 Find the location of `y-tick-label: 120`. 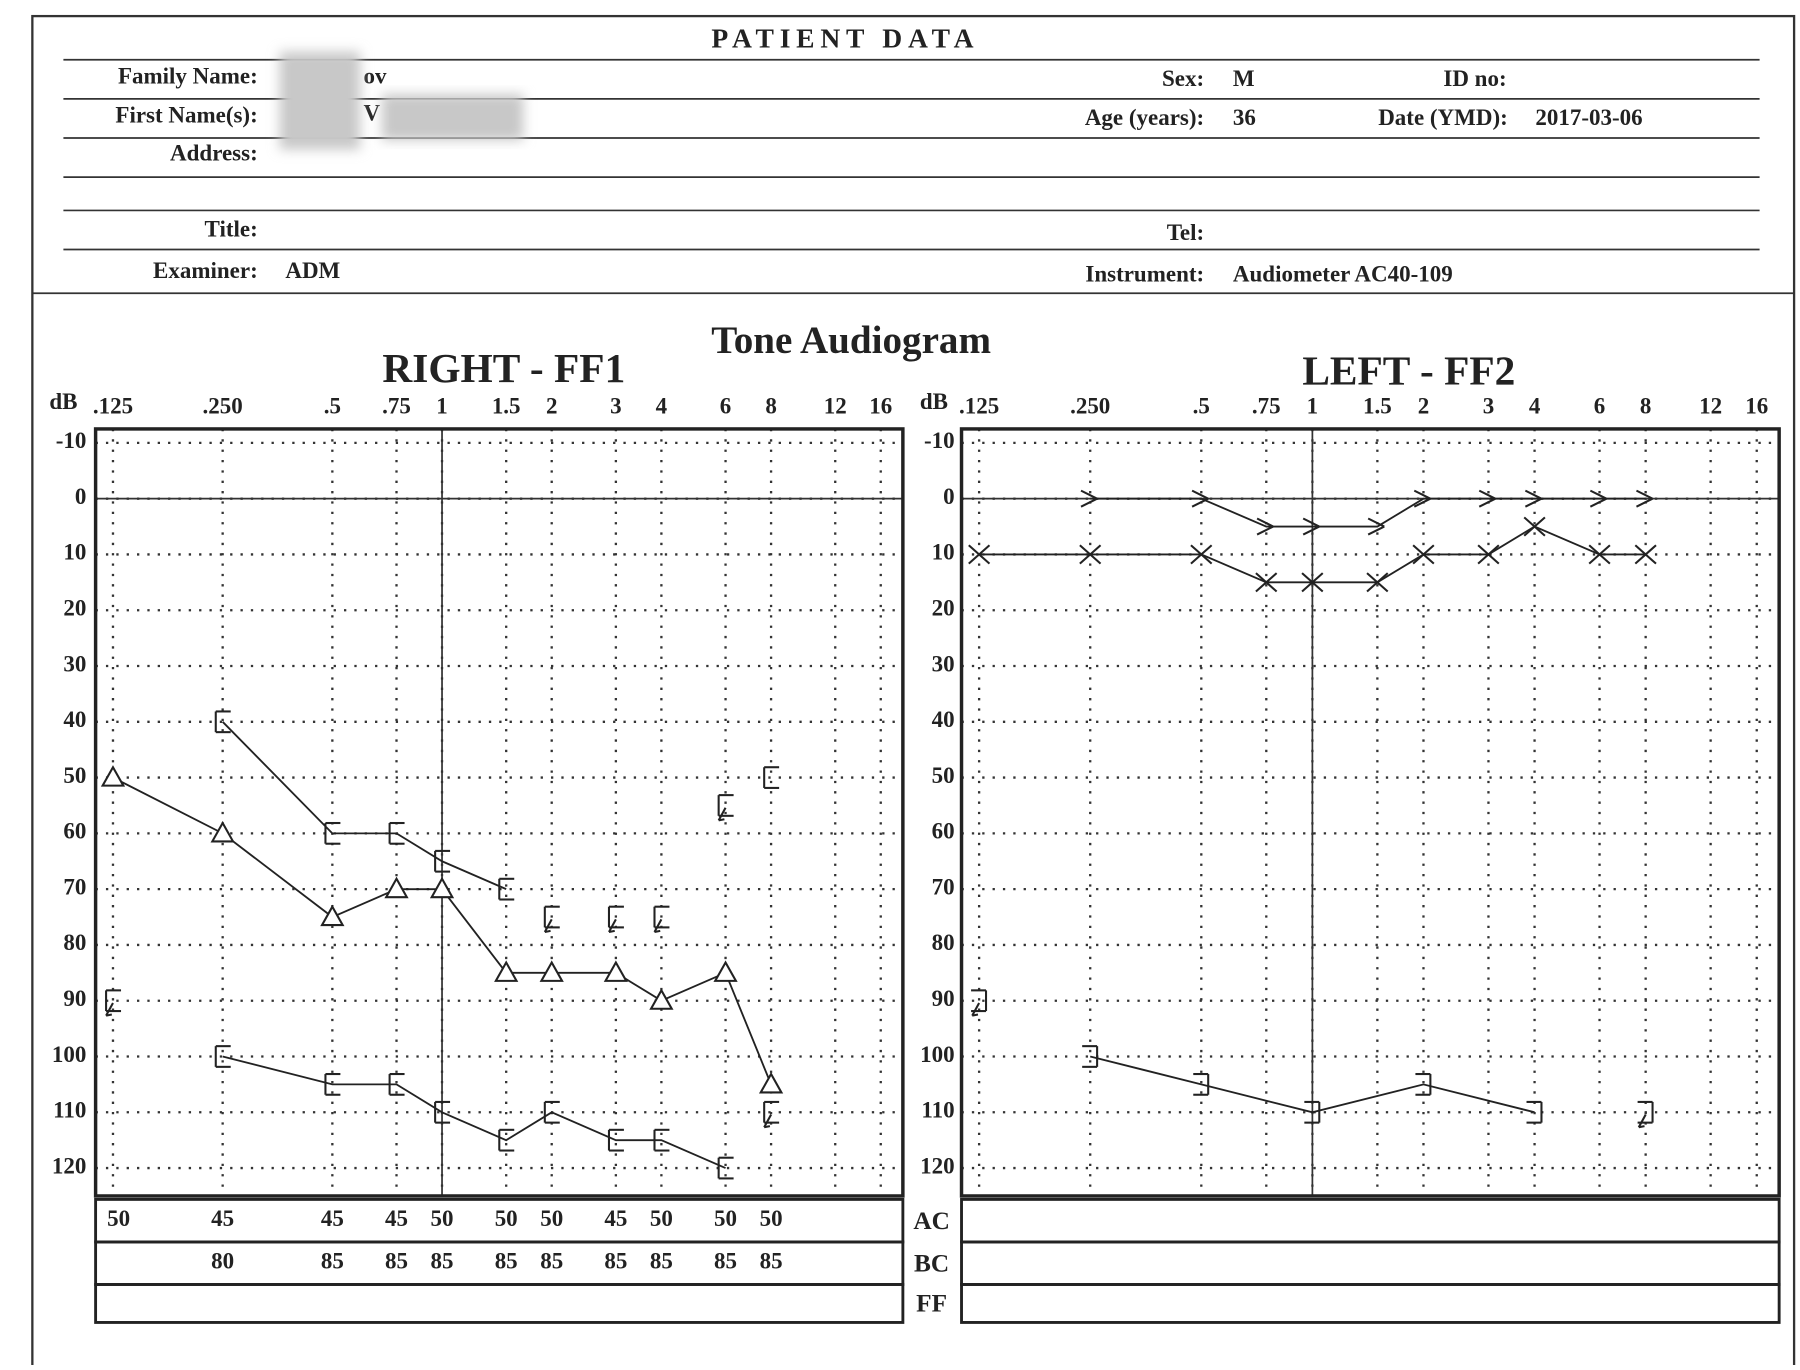

y-tick-label: 120 is located at coordinates (937, 1165).